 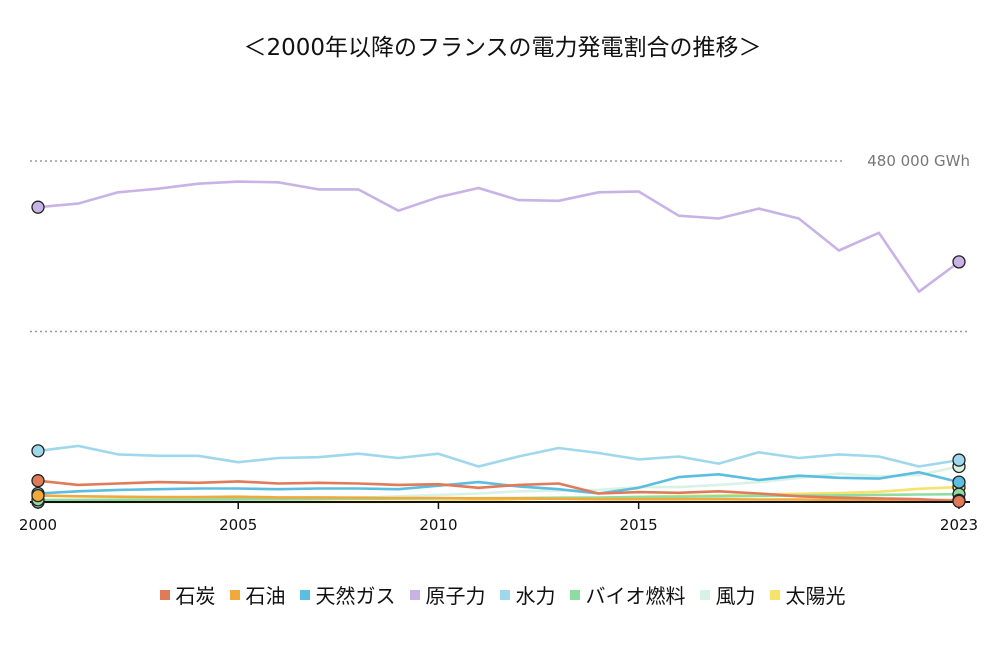 I want to click on legend-label: 石油, so click(x=265, y=596).